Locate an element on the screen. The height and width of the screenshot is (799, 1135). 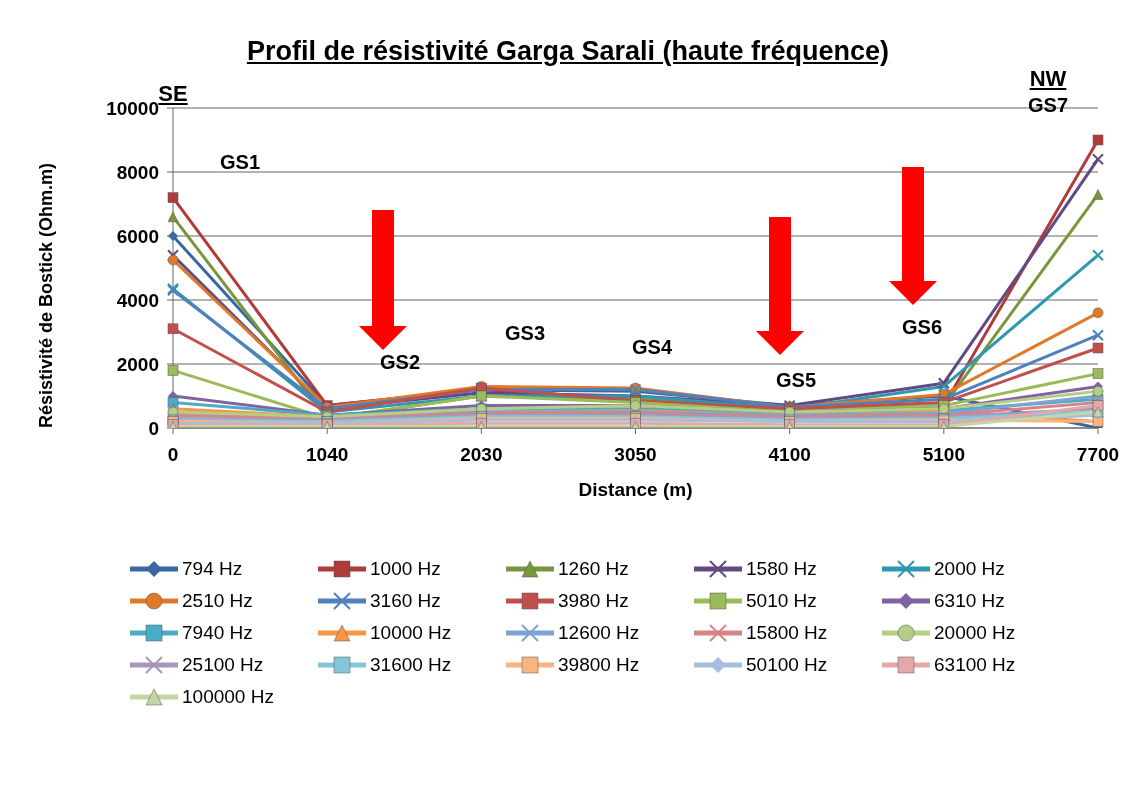
x-tick-label: 0 is located at coordinates (173, 455).